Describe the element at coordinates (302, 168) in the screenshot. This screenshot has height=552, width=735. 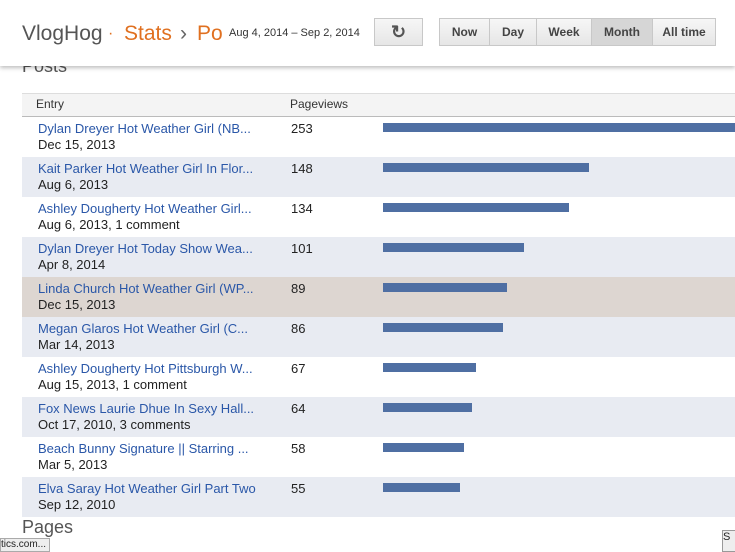
I see `pageviews: 148` at that location.